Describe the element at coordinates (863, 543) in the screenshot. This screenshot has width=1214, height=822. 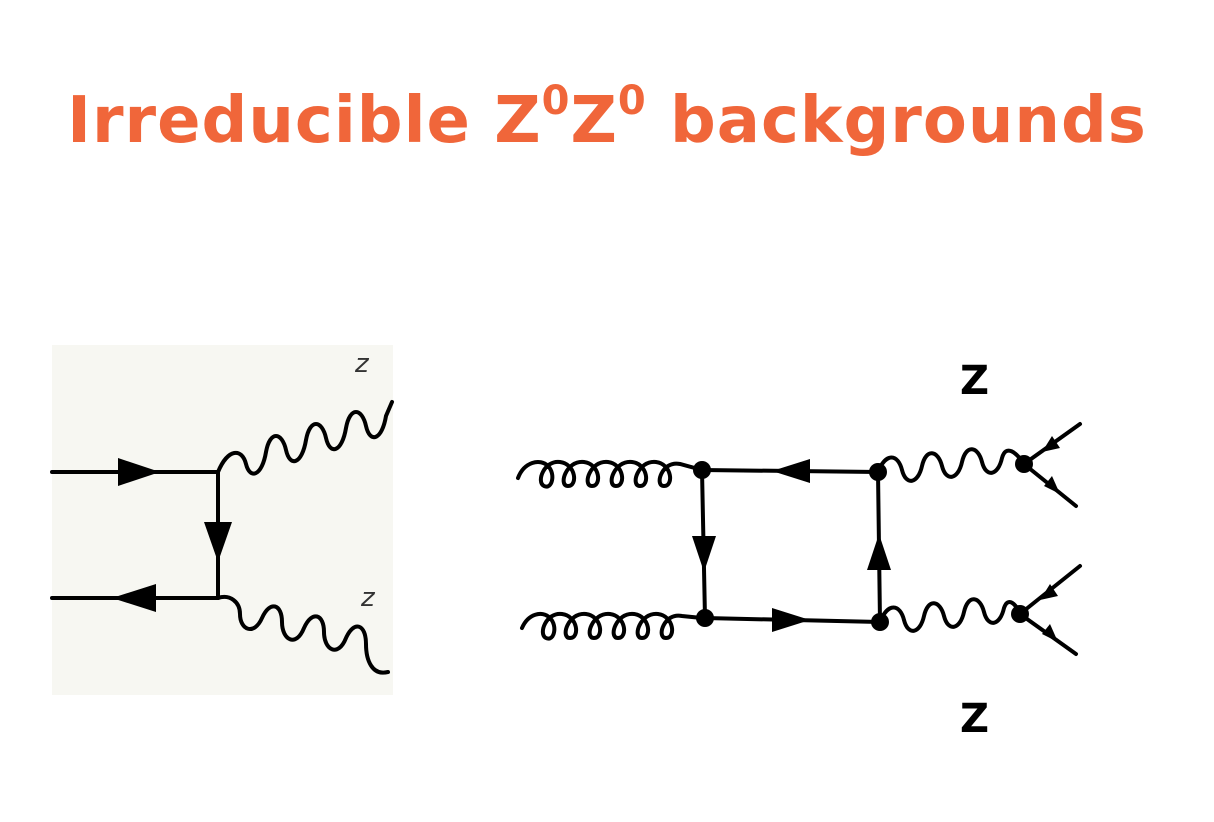
I see `right-vertices` at that location.